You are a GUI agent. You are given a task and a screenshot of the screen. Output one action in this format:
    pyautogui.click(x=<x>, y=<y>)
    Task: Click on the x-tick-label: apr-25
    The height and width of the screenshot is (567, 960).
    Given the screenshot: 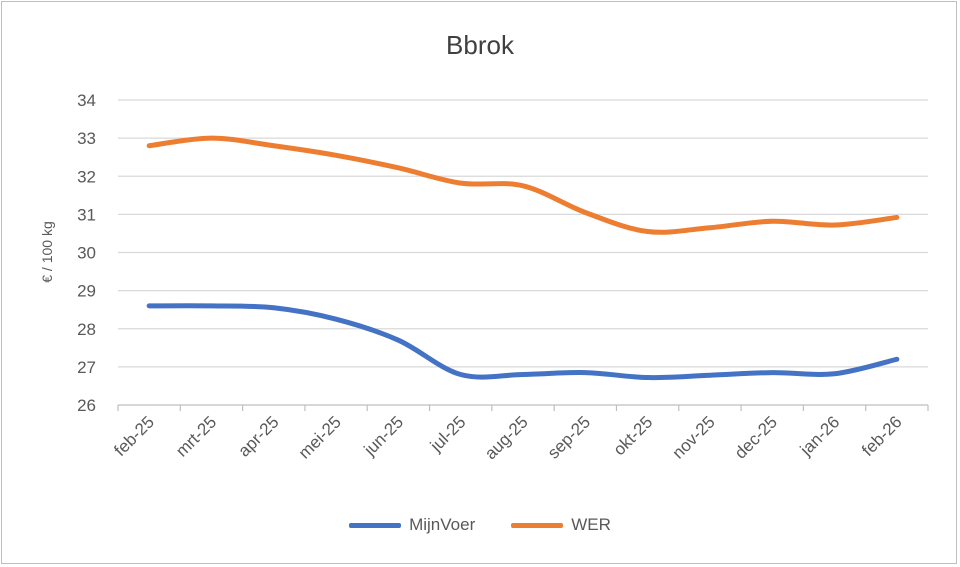 What is the action you would take?
    pyautogui.click(x=258, y=436)
    